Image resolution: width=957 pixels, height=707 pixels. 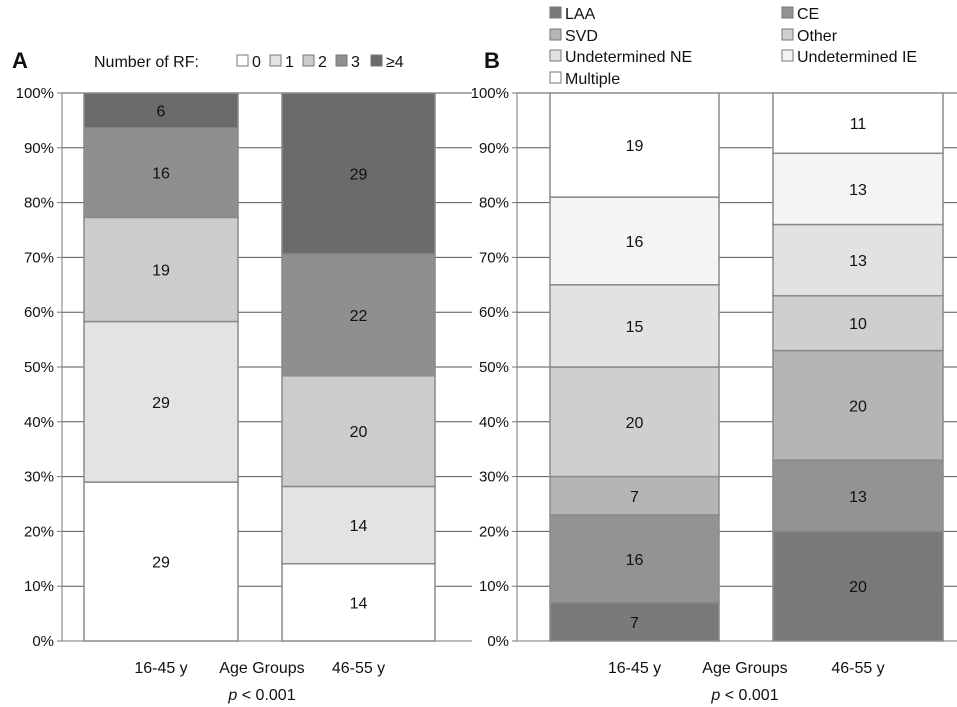 I want to click on panel-a-legend-item: ≥4, so click(x=395, y=62).